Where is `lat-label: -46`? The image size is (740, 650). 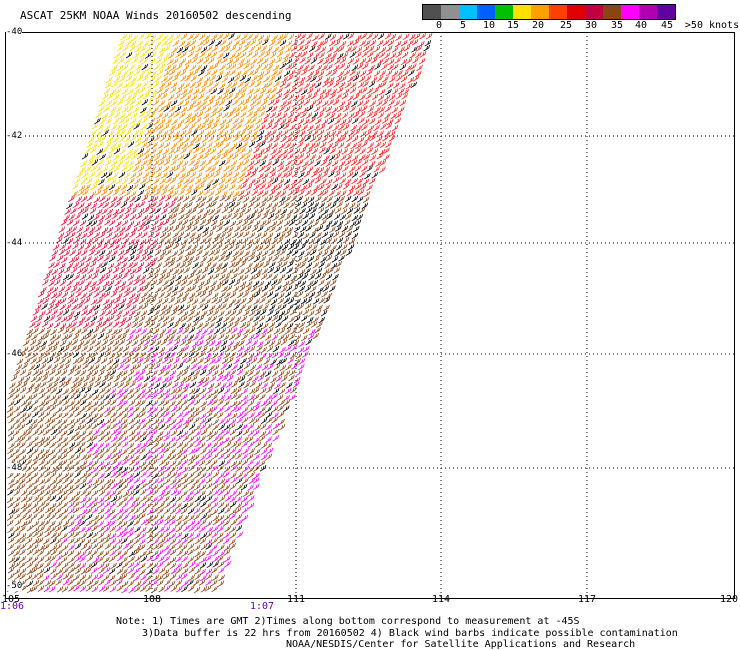 lat-label: -46 is located at coordinates (14, 354).